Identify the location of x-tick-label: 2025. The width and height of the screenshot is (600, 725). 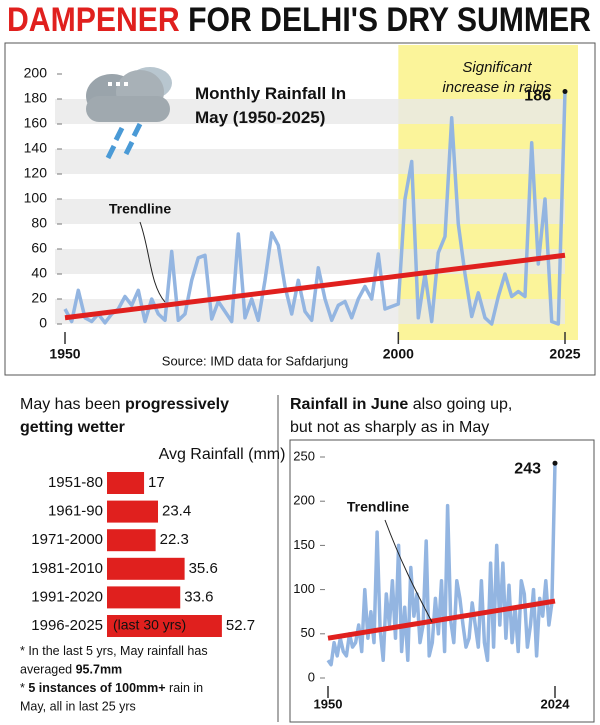
(564, 354).